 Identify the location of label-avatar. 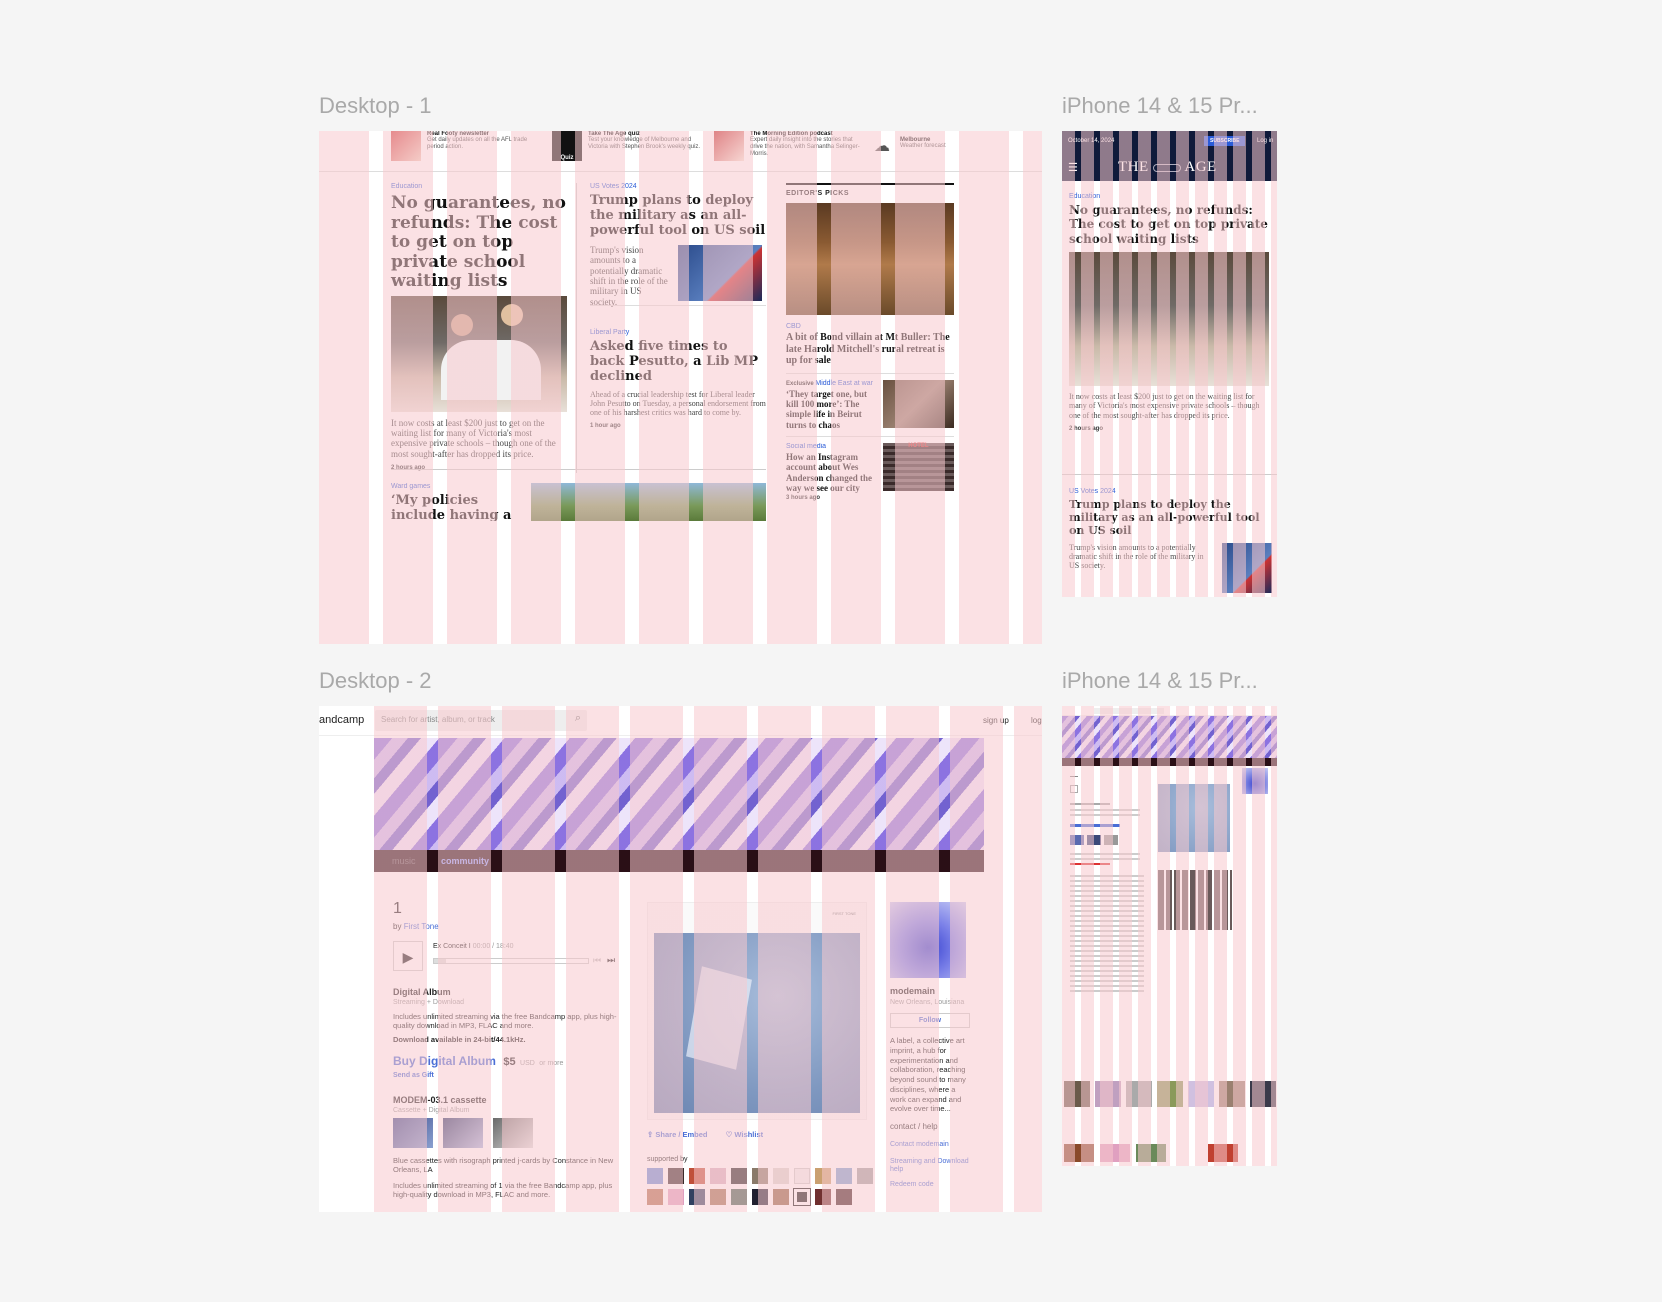
(928, 940).